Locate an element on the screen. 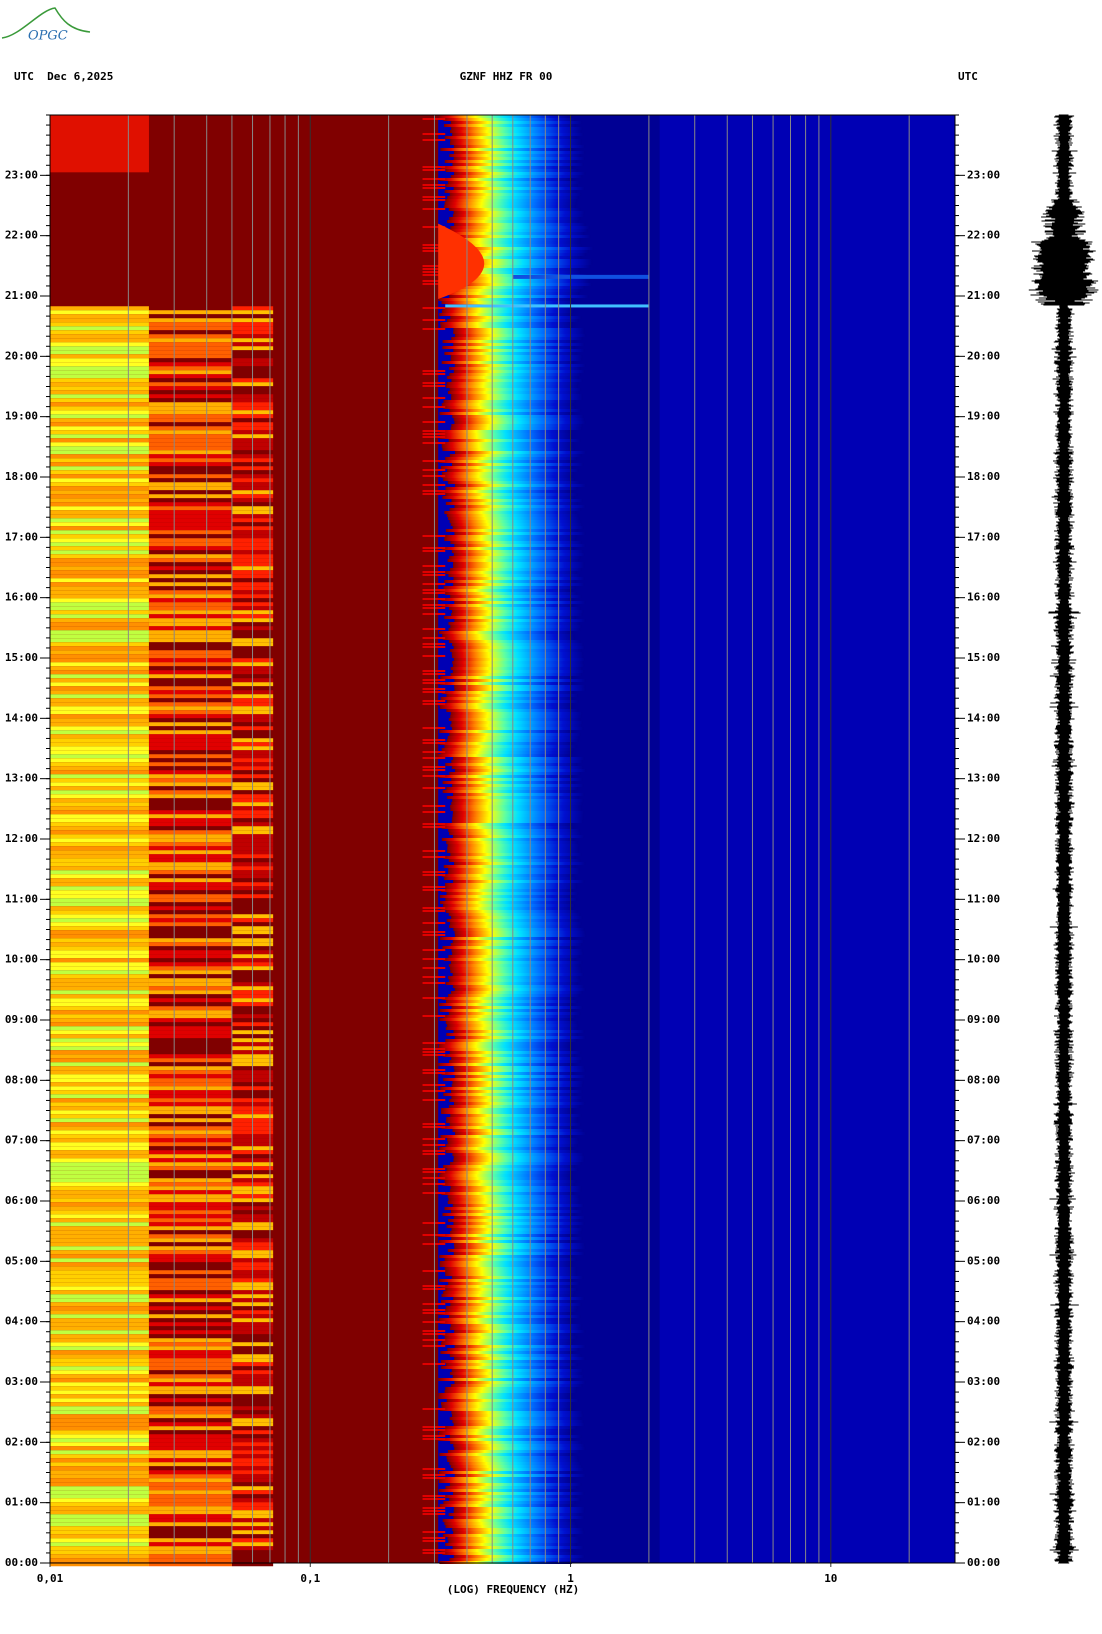 This screenshot has height=1634, width=1102. y-tick-label: 09:00 is located at coordinates (21, 1019).